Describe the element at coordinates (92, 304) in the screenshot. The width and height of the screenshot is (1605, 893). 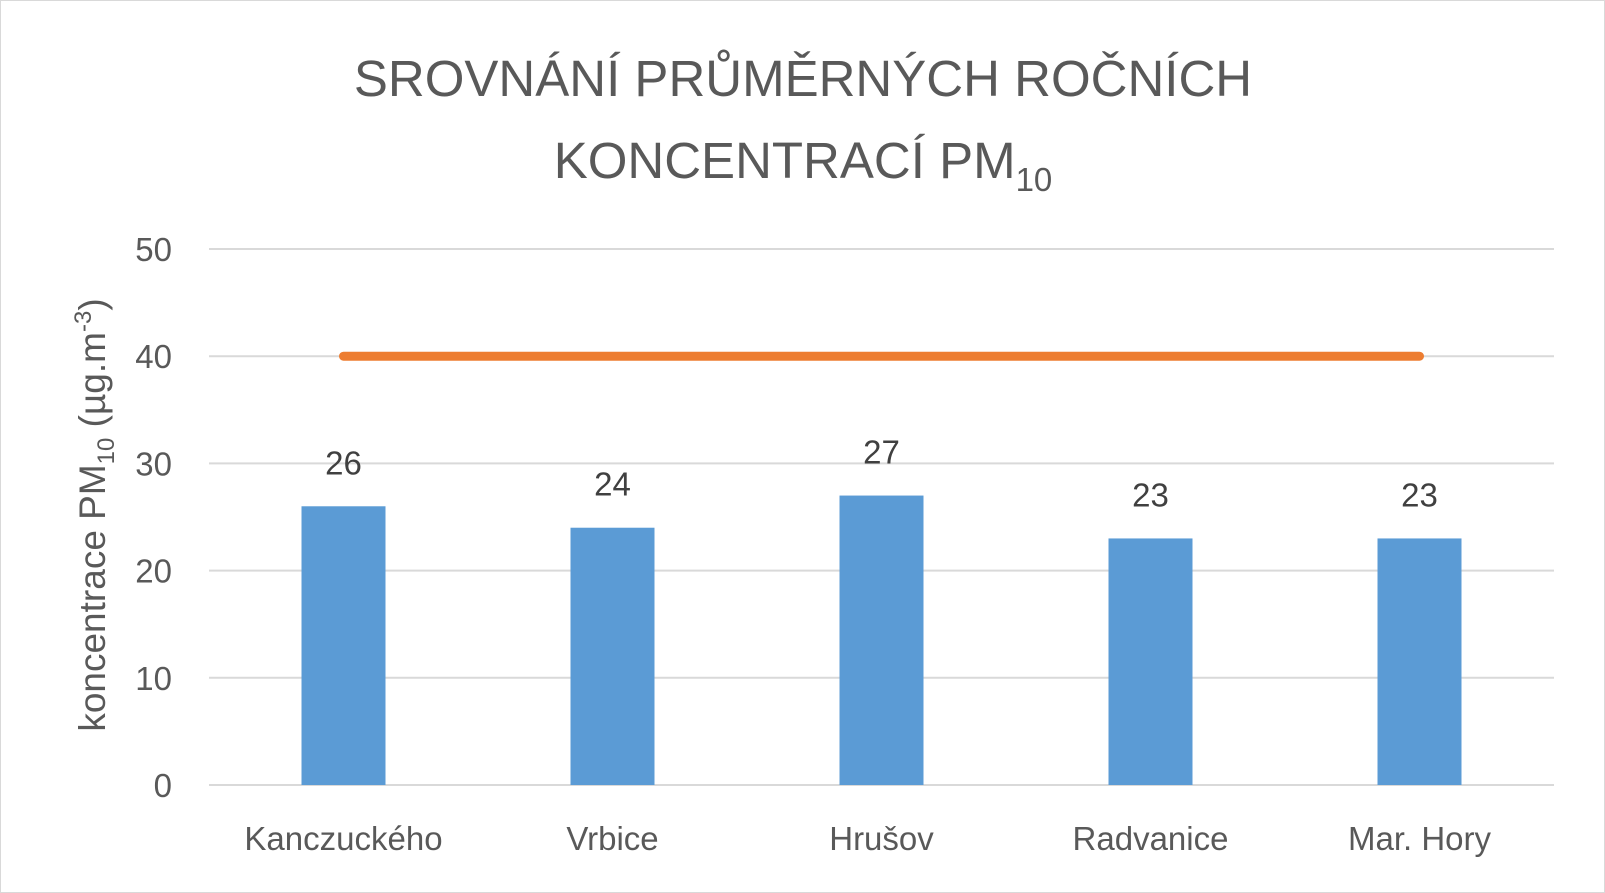
I see `y-axis-label-close: )` at that location.